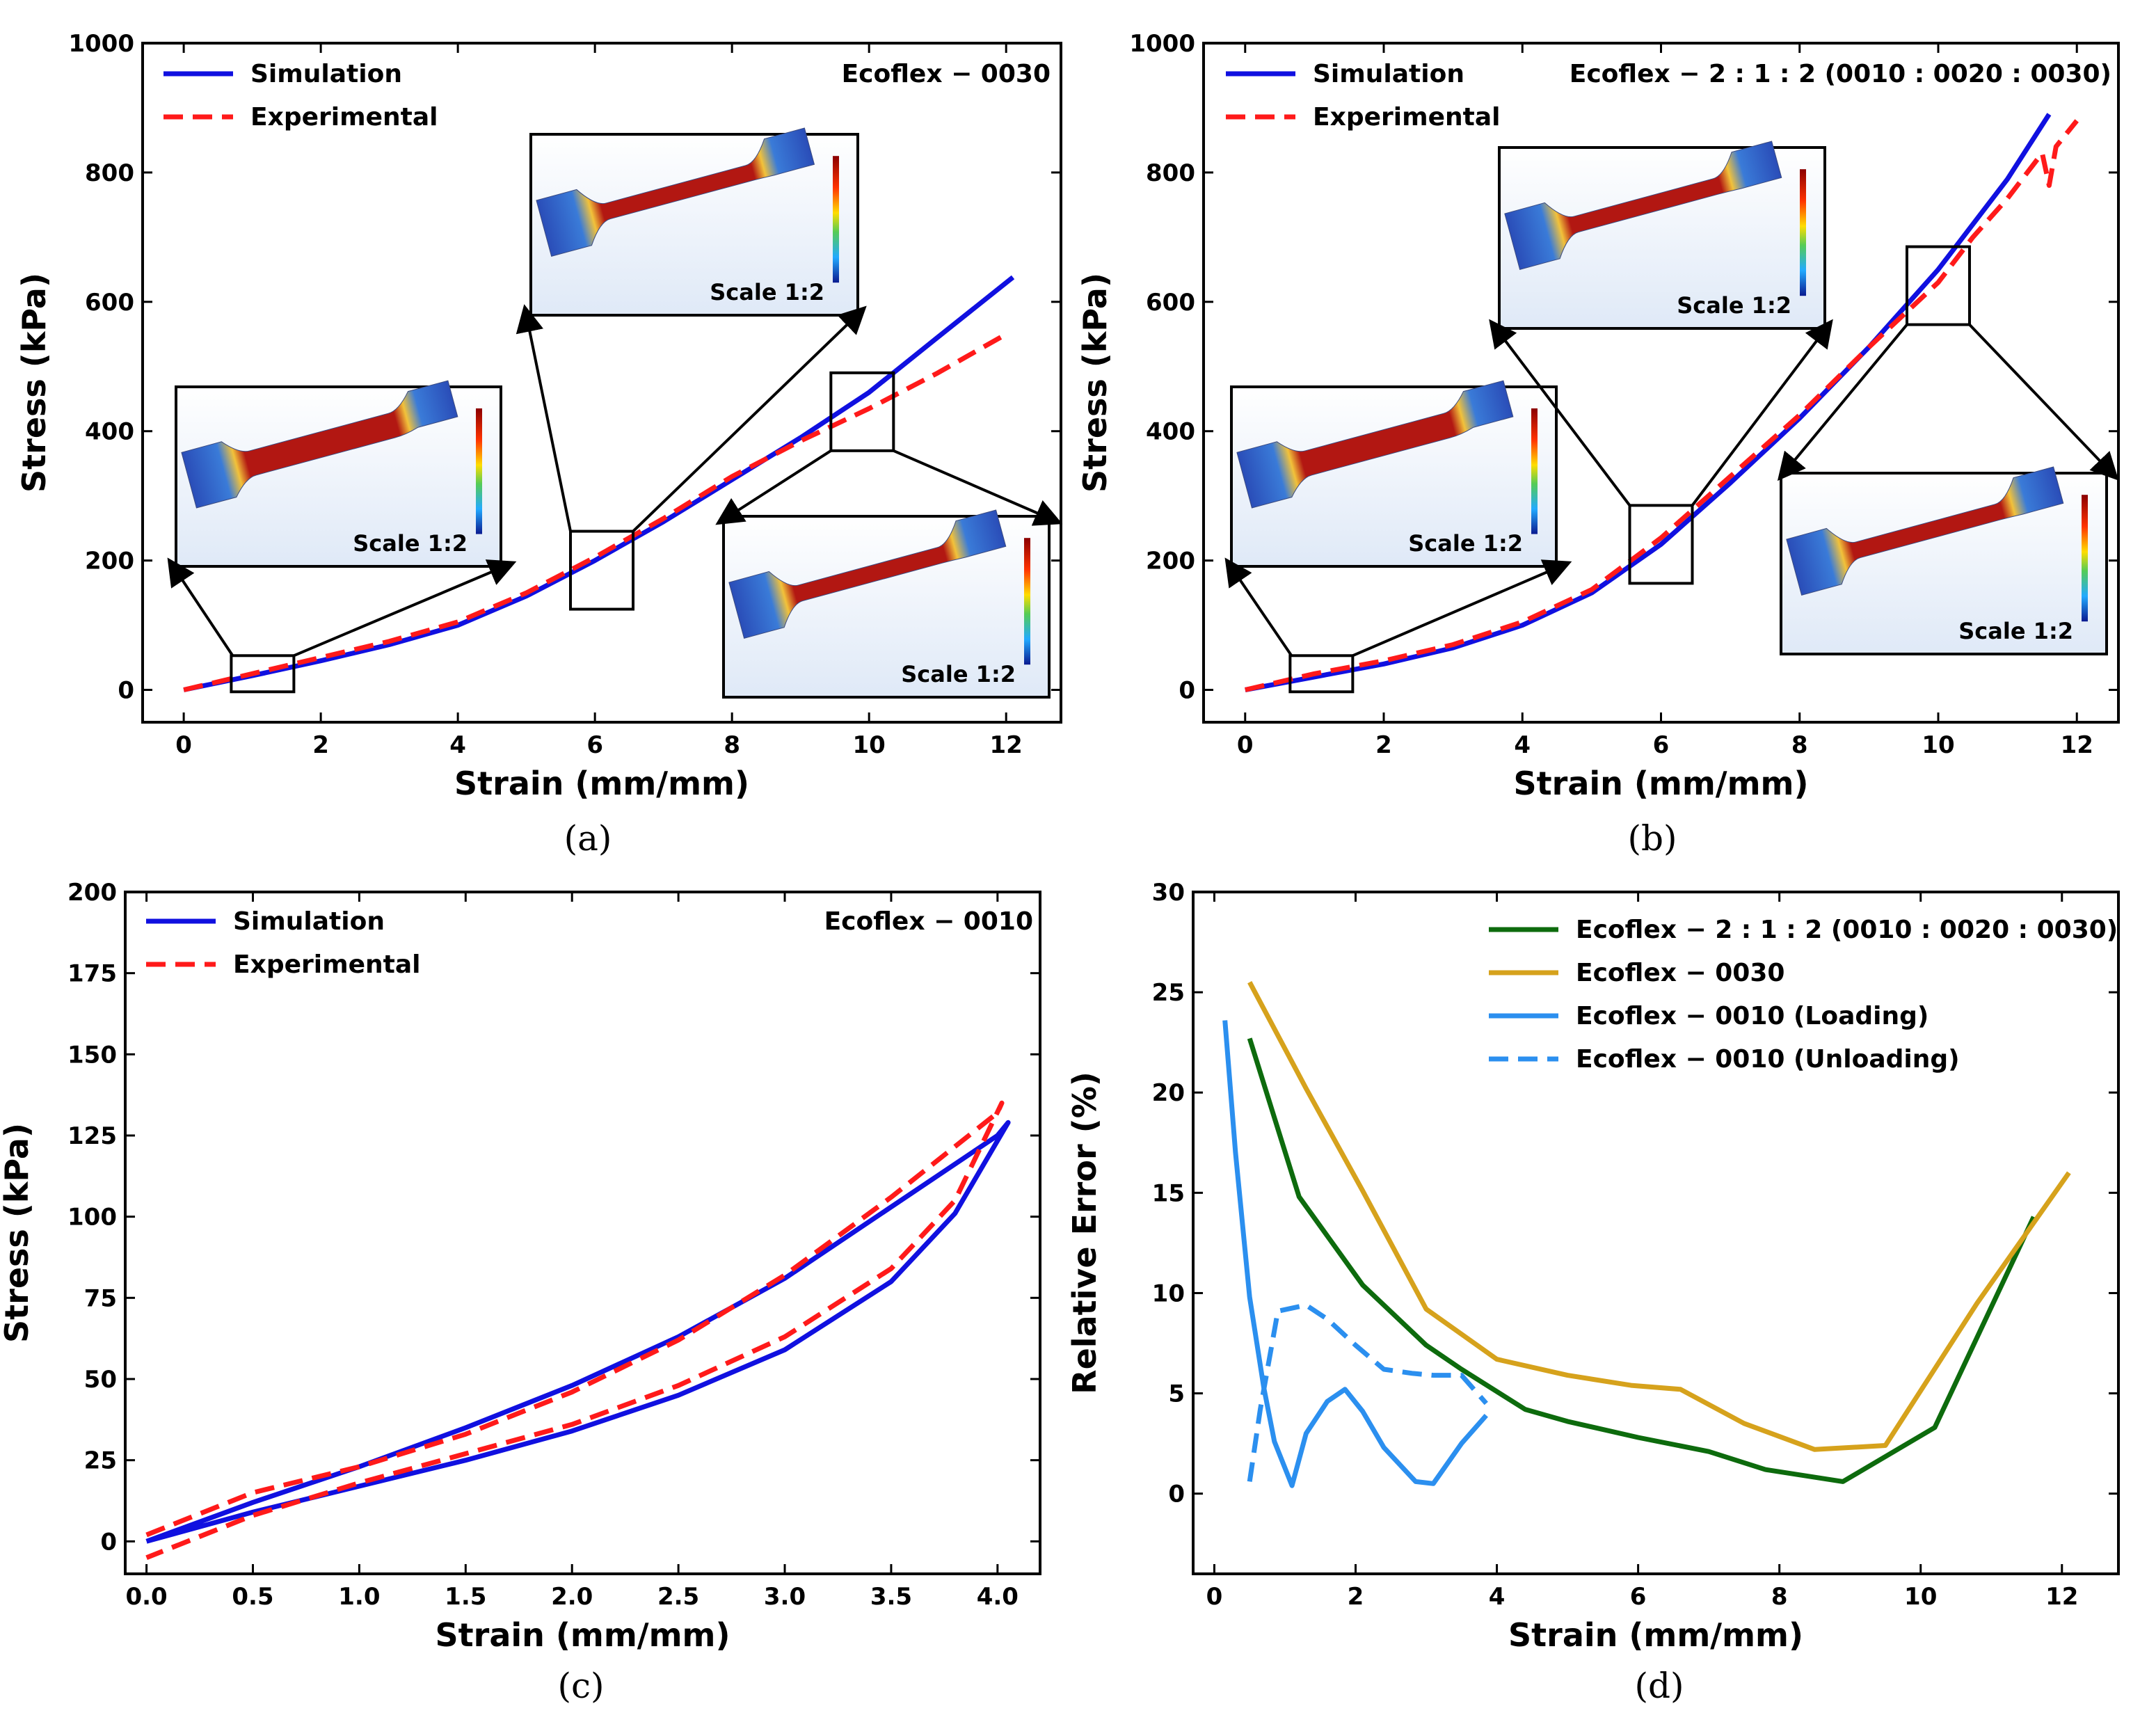 The width and height of the screenshot is (2156, 1713). What do you see at coordinates (1168, 1293) in the screenshot?
I see `y-tick-label: 10` at bounding box center [1168, 1293].